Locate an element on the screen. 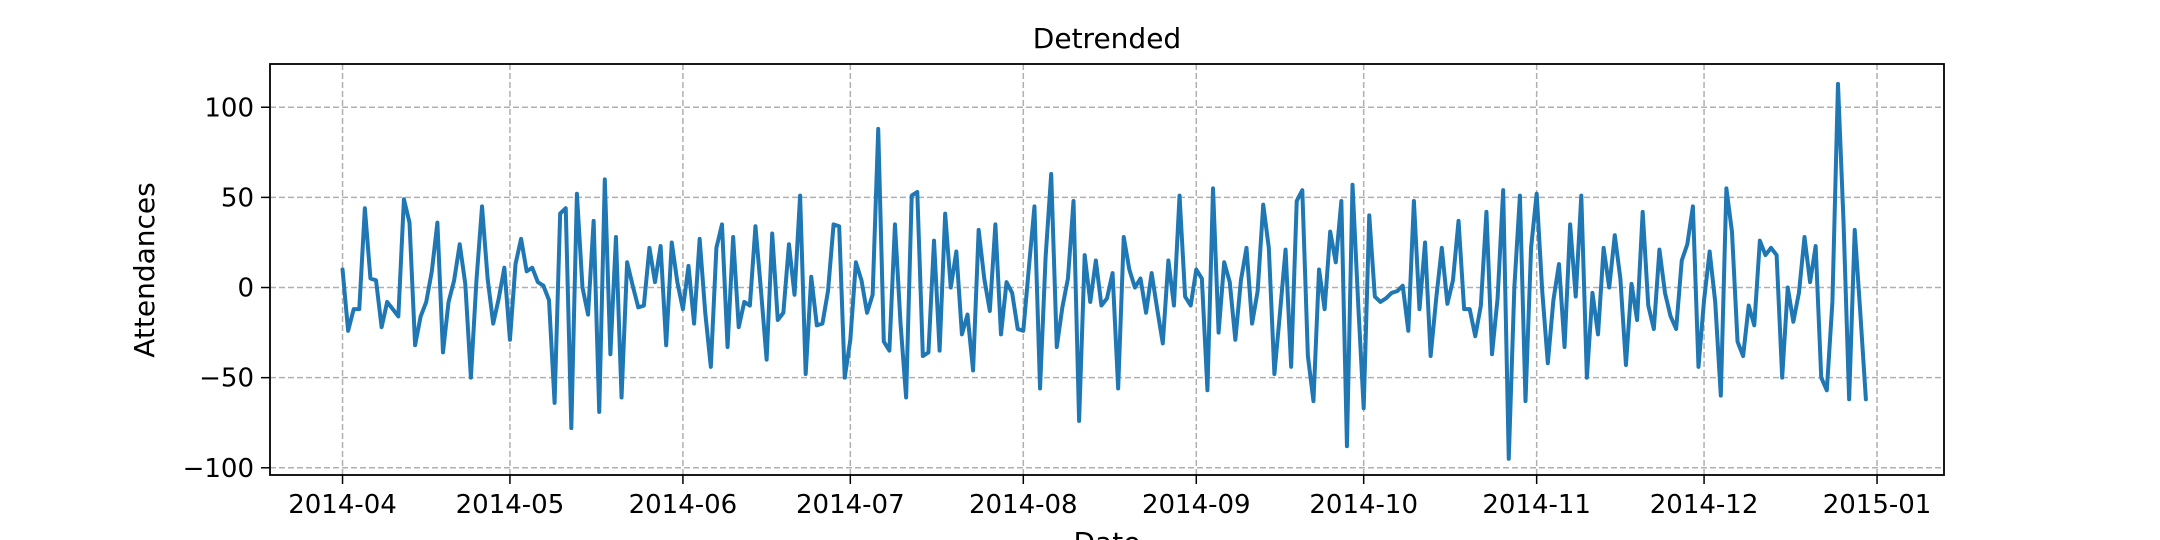  x-tick-label: 2015-01 is located at coordinates (1877, 505).